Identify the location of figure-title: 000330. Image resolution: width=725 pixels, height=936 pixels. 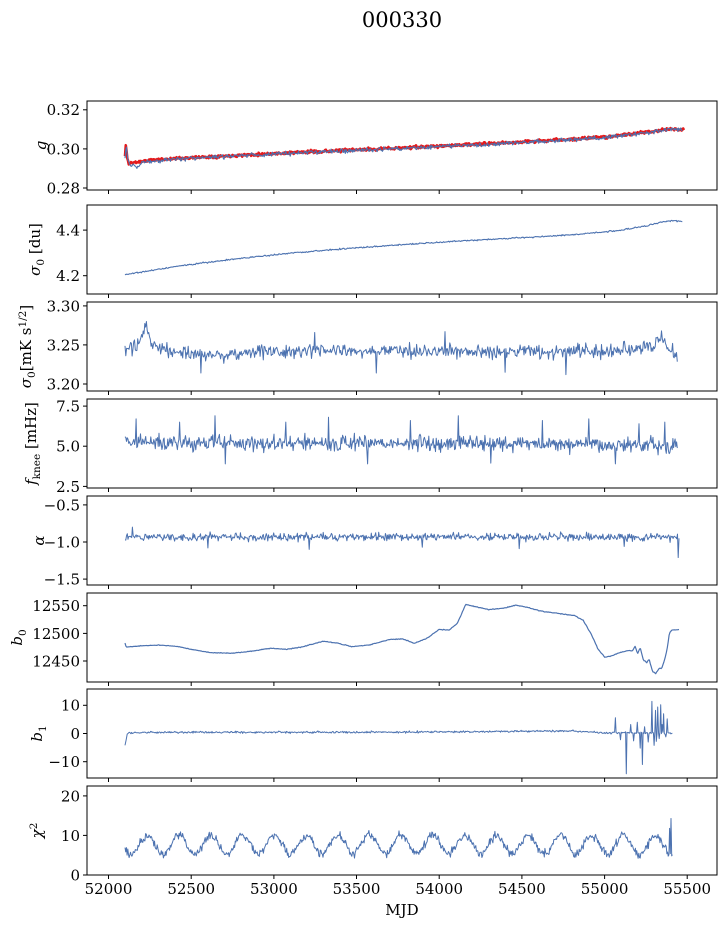
(402, 20).